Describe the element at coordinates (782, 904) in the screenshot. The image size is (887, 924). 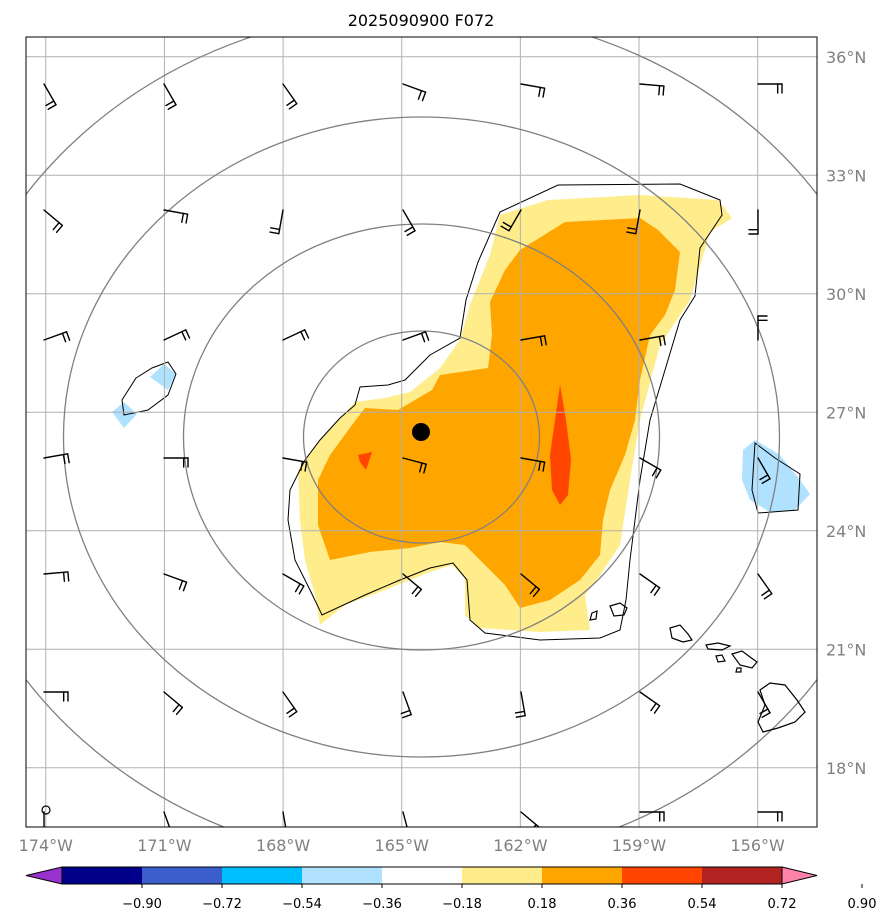
I see `colorbar-tick-label: 0.72` at that location.